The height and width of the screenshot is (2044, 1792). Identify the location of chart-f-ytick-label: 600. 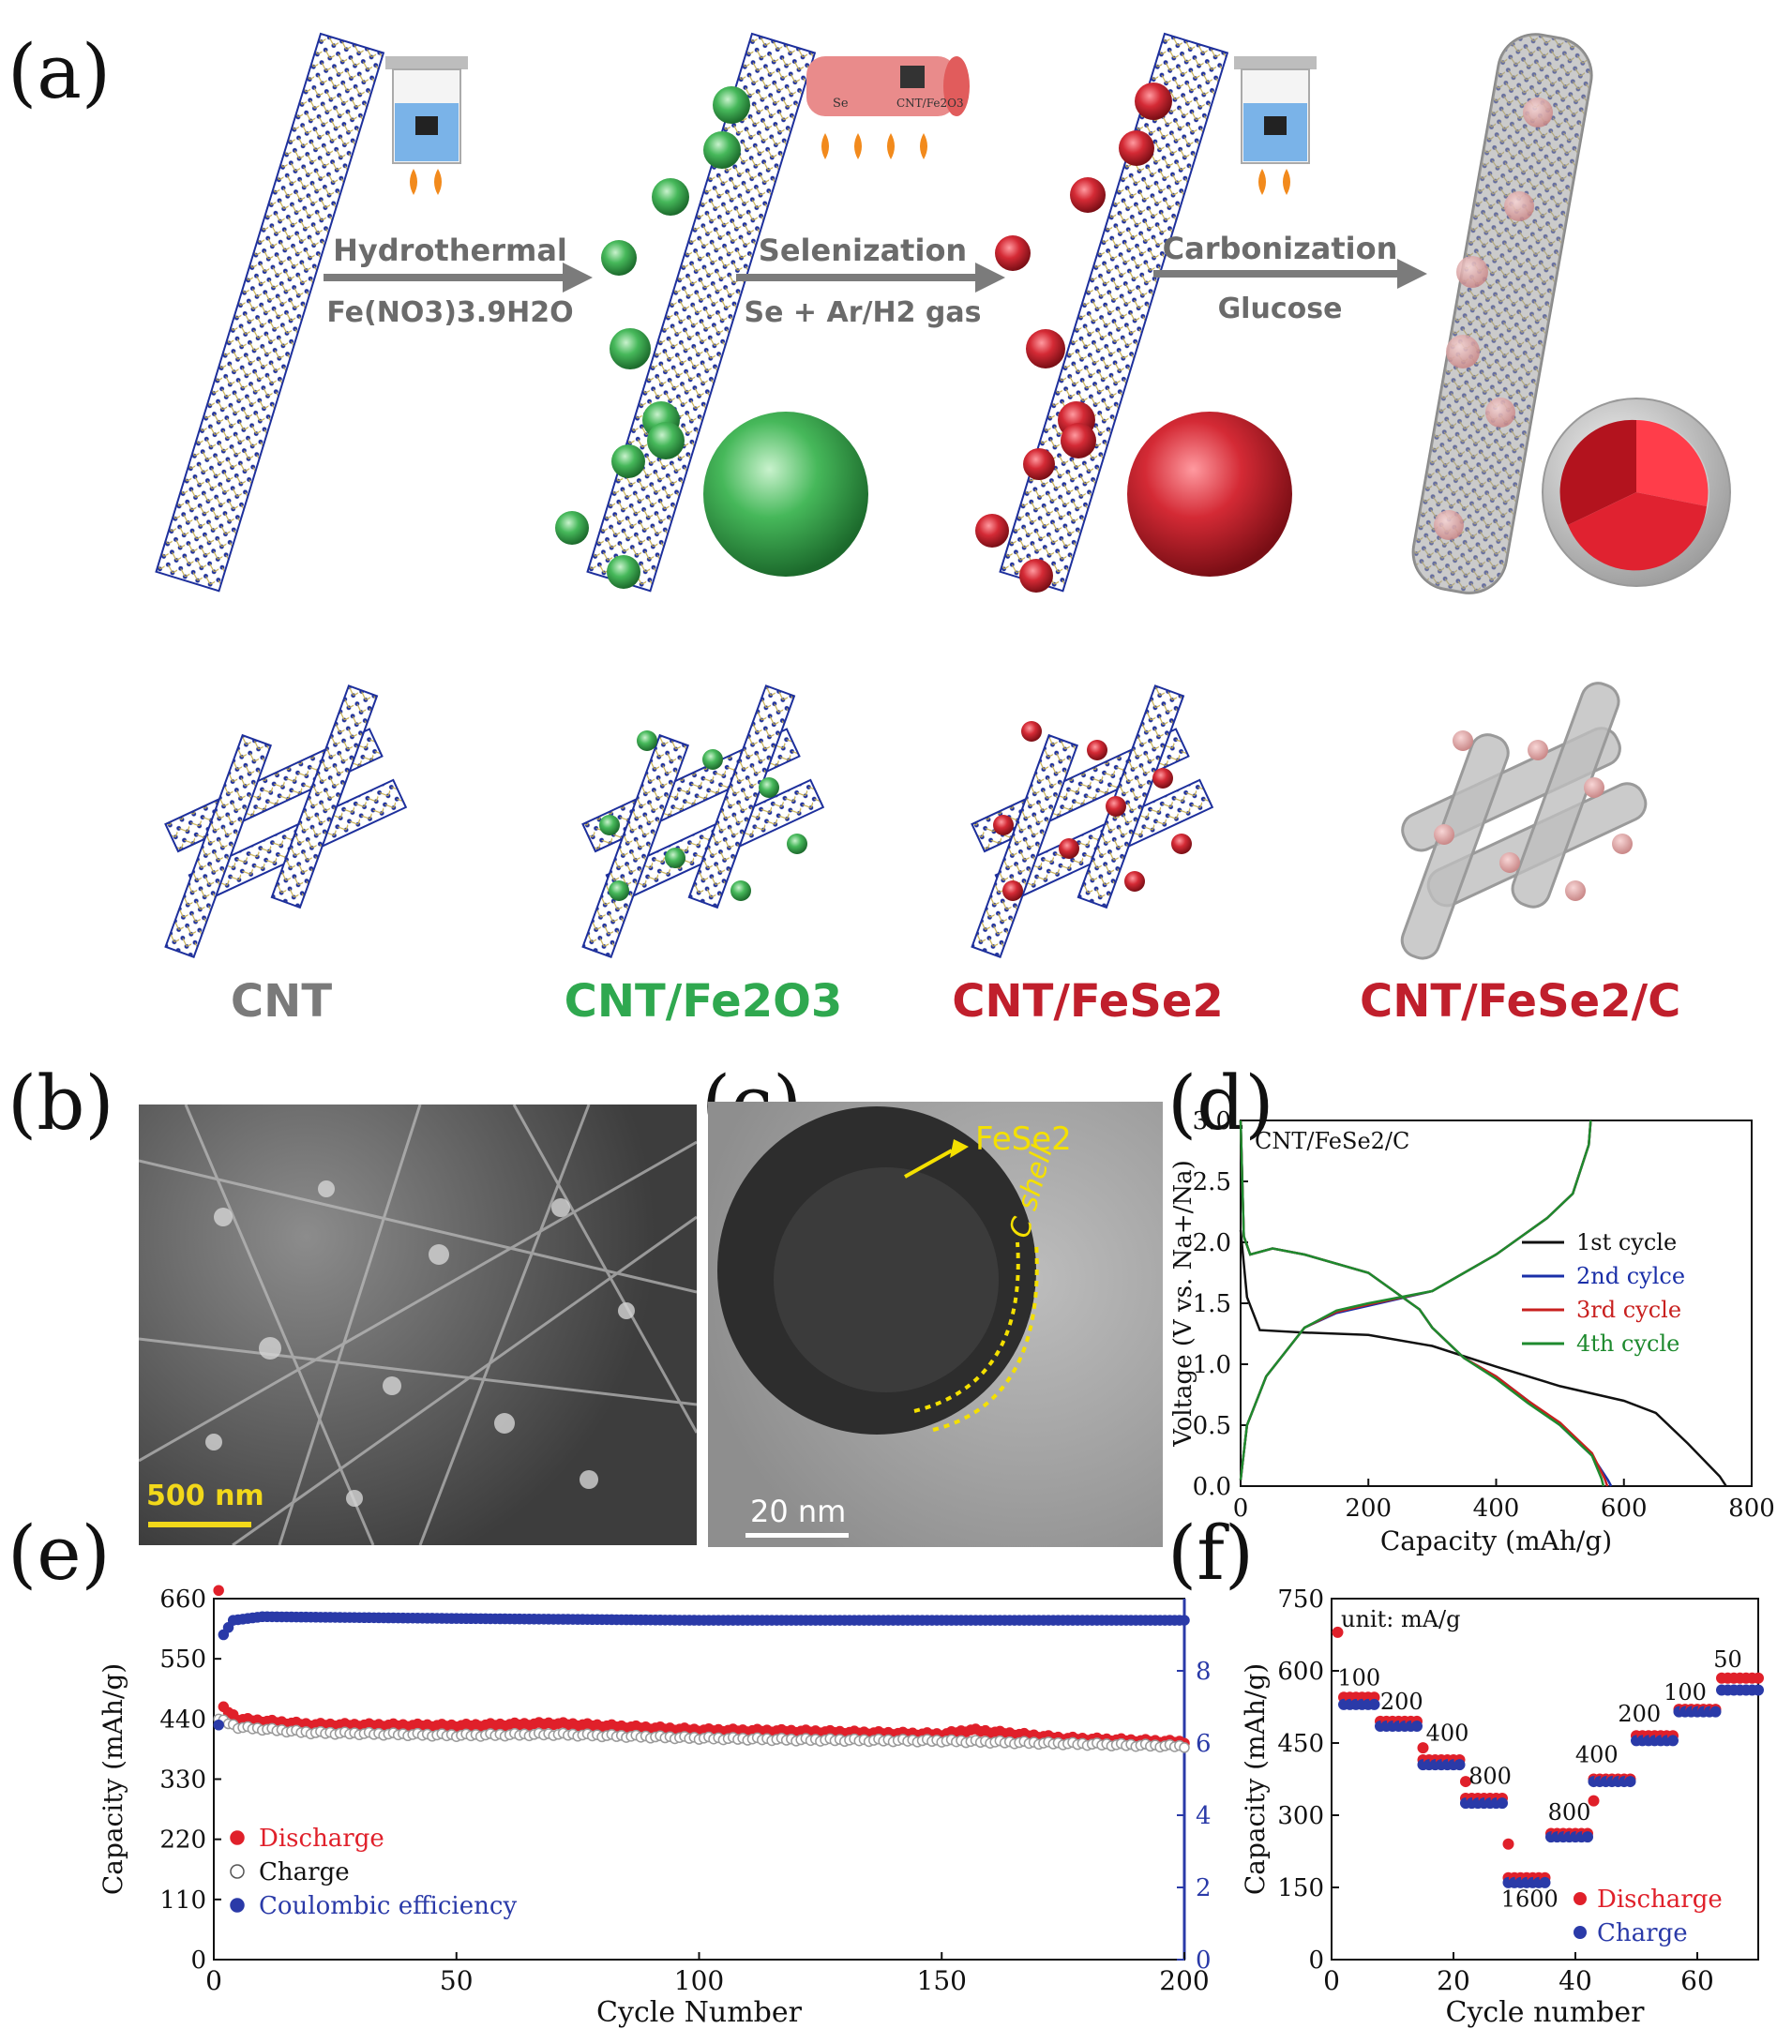
(1300, 1672).